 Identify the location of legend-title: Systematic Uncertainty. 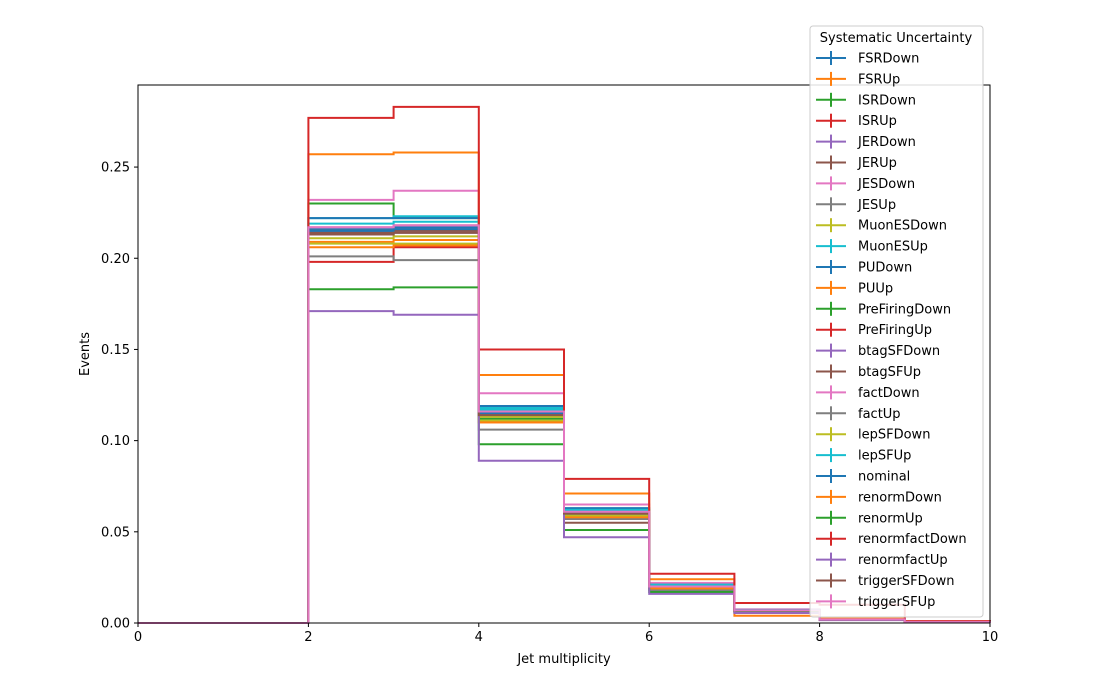
(896, 38).